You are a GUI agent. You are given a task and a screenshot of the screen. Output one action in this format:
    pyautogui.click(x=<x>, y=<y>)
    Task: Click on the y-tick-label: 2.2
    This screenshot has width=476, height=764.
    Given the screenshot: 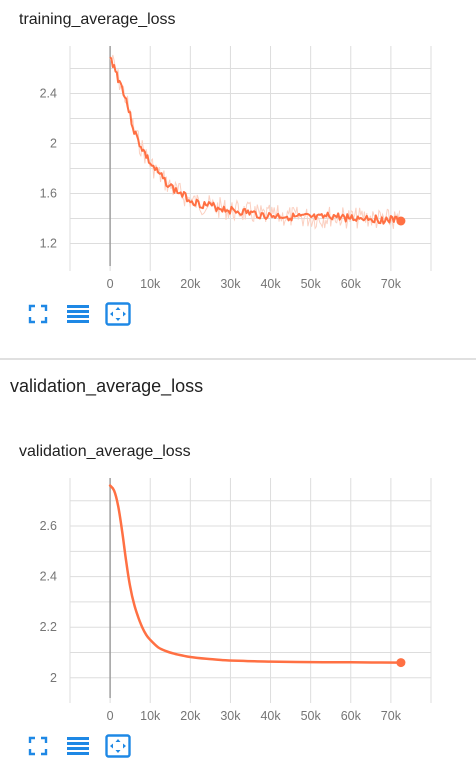 What is the action you would take?
    pyautogui.click(x=48, y=627)
    